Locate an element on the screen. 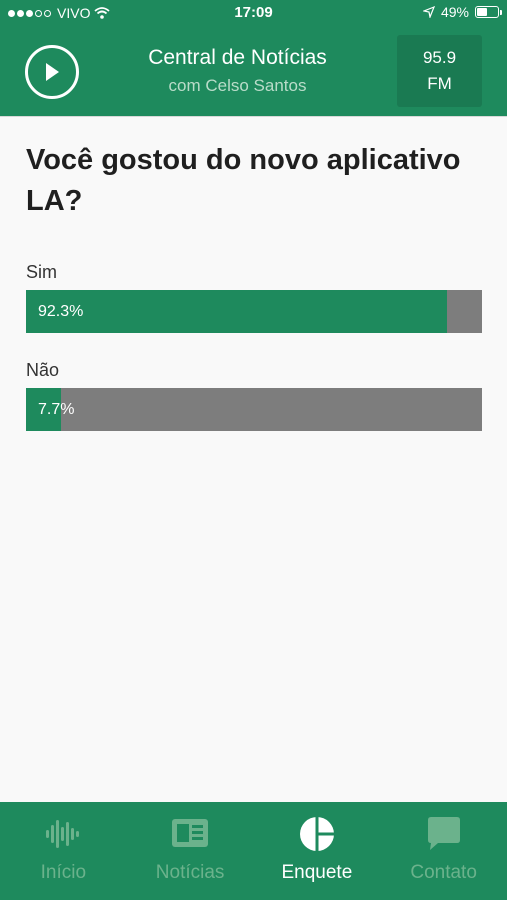  tab-inicio: Início is located at coordinates (63, 851).